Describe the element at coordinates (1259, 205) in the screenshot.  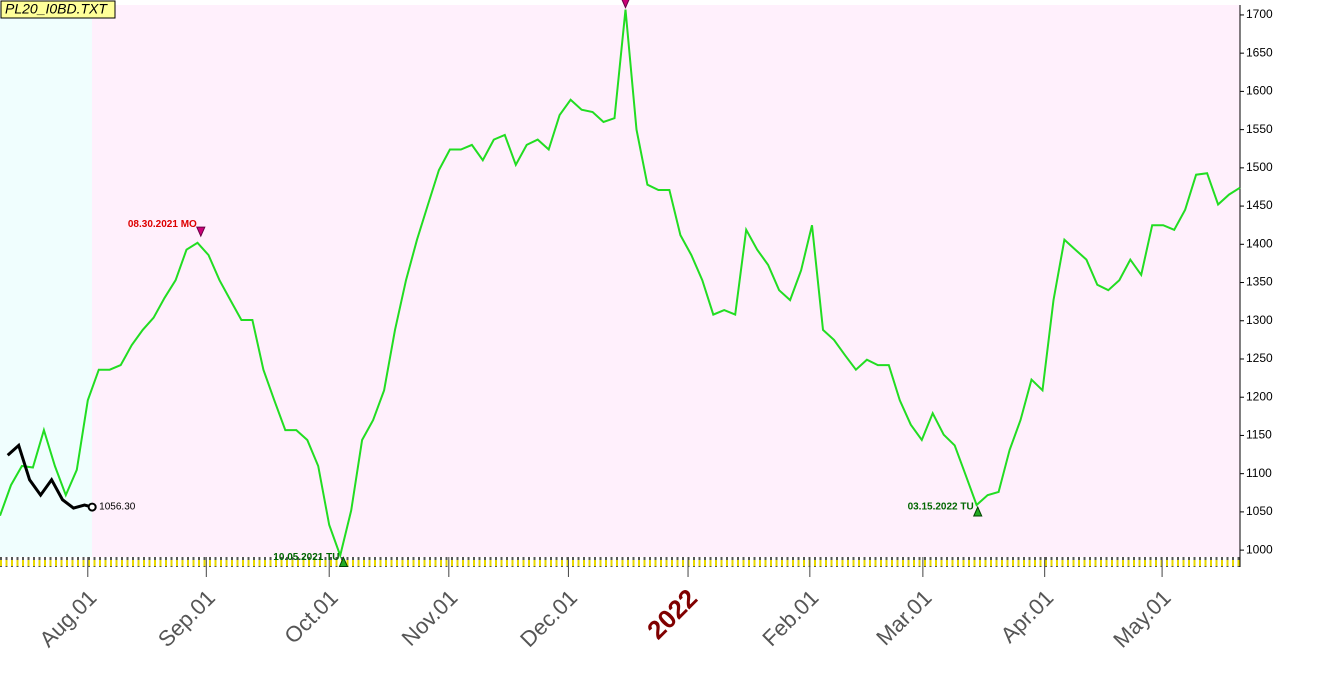
I see `y-tick-label: 1450` at that location.